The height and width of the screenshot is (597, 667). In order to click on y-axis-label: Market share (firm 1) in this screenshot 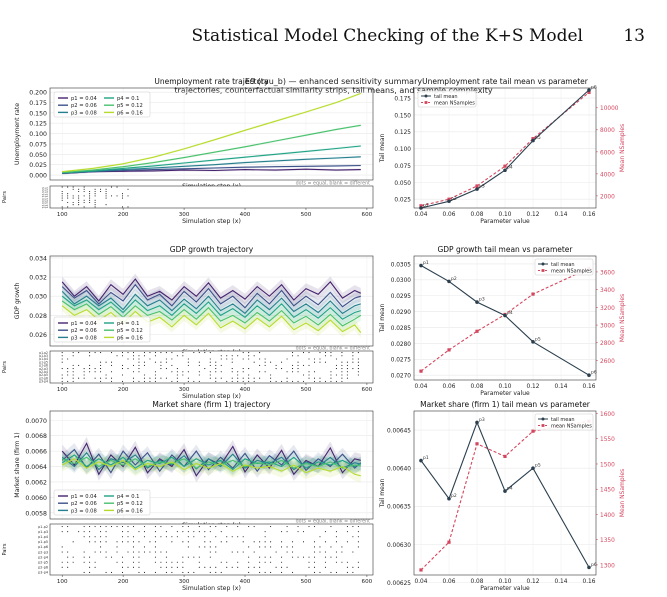, I will do `click(17, 464)`.